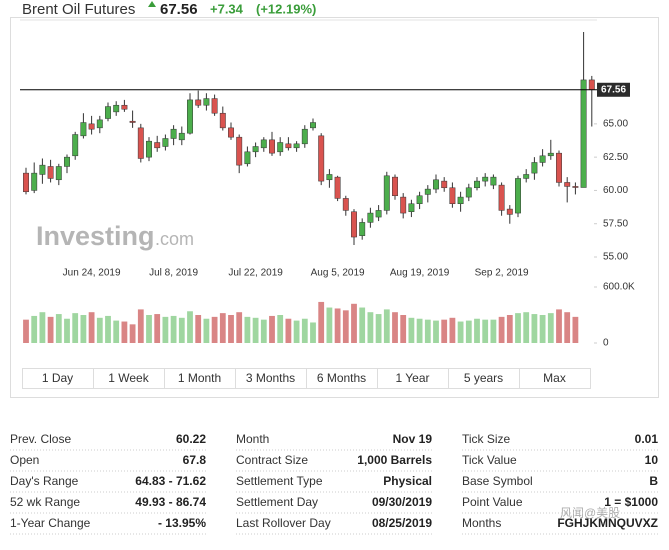 Image resolution: width=669 pixels, height=550 pixels. Describe the element at coordinates (40, 439) in the screenshot. I see `stat-label: Prev. Close` at that location.